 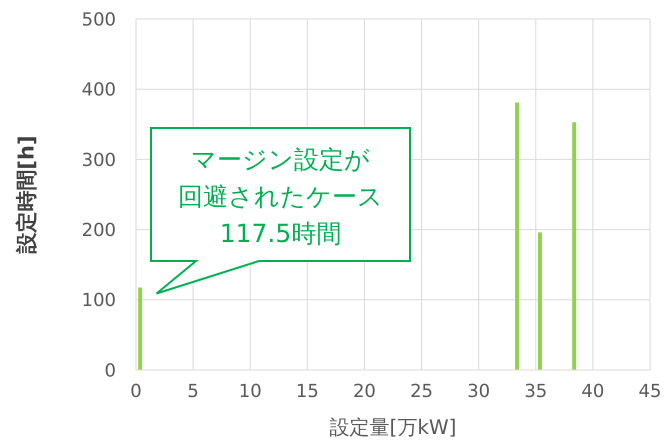 What do you see at coordinates (280, 159) in the screenshot?
I see `annotation: マージン設定が` at bounding box center [280, 159].